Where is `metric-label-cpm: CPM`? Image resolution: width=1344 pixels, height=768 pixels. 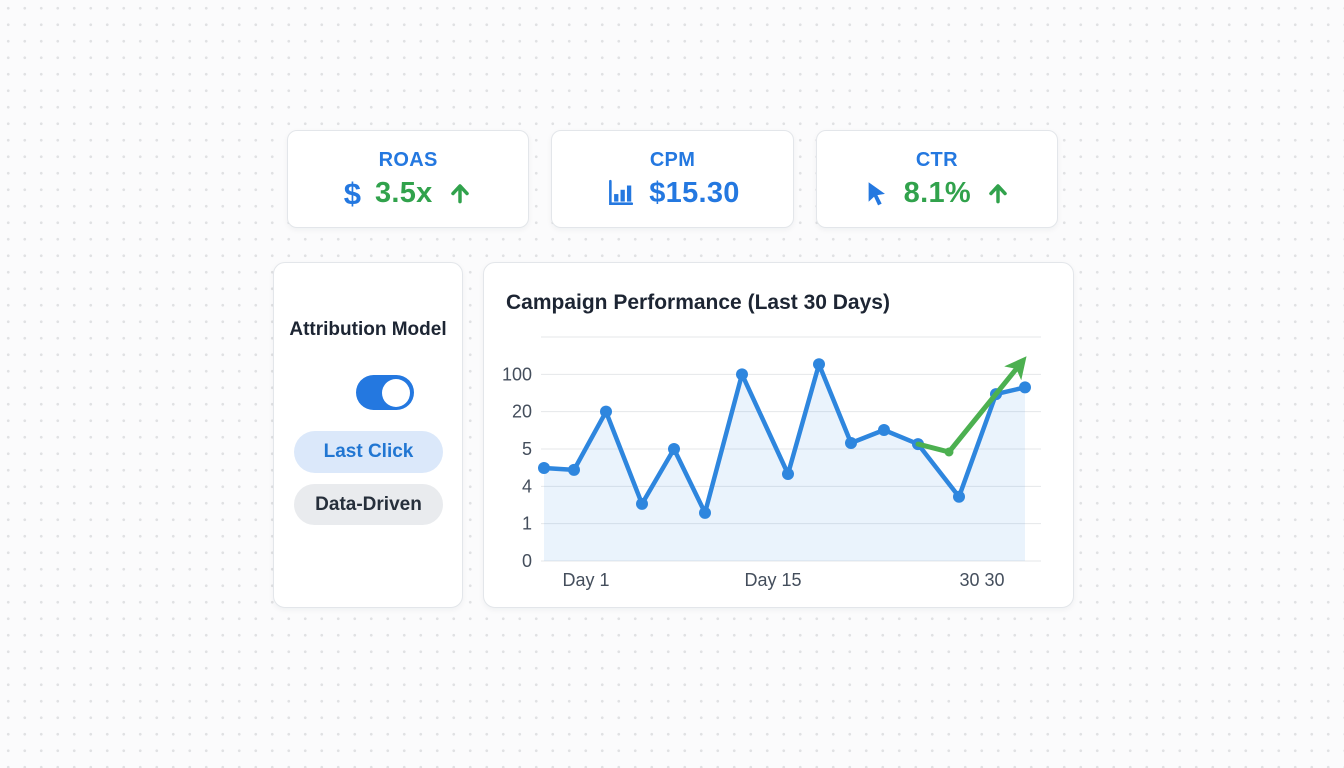 metric-label-cpm: CPM is located at coordinates (672, 159).